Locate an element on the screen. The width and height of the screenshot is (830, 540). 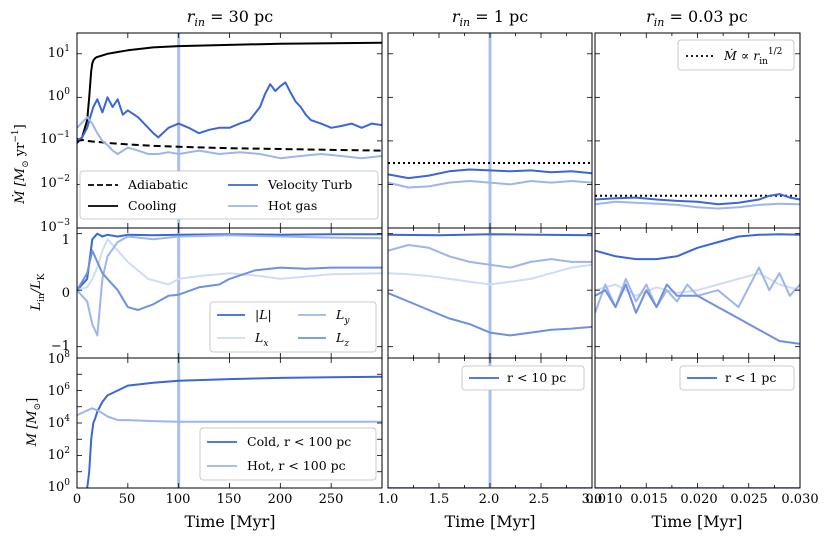
xtick-c3-4: 0.030 is located at coordinates (799, 499).